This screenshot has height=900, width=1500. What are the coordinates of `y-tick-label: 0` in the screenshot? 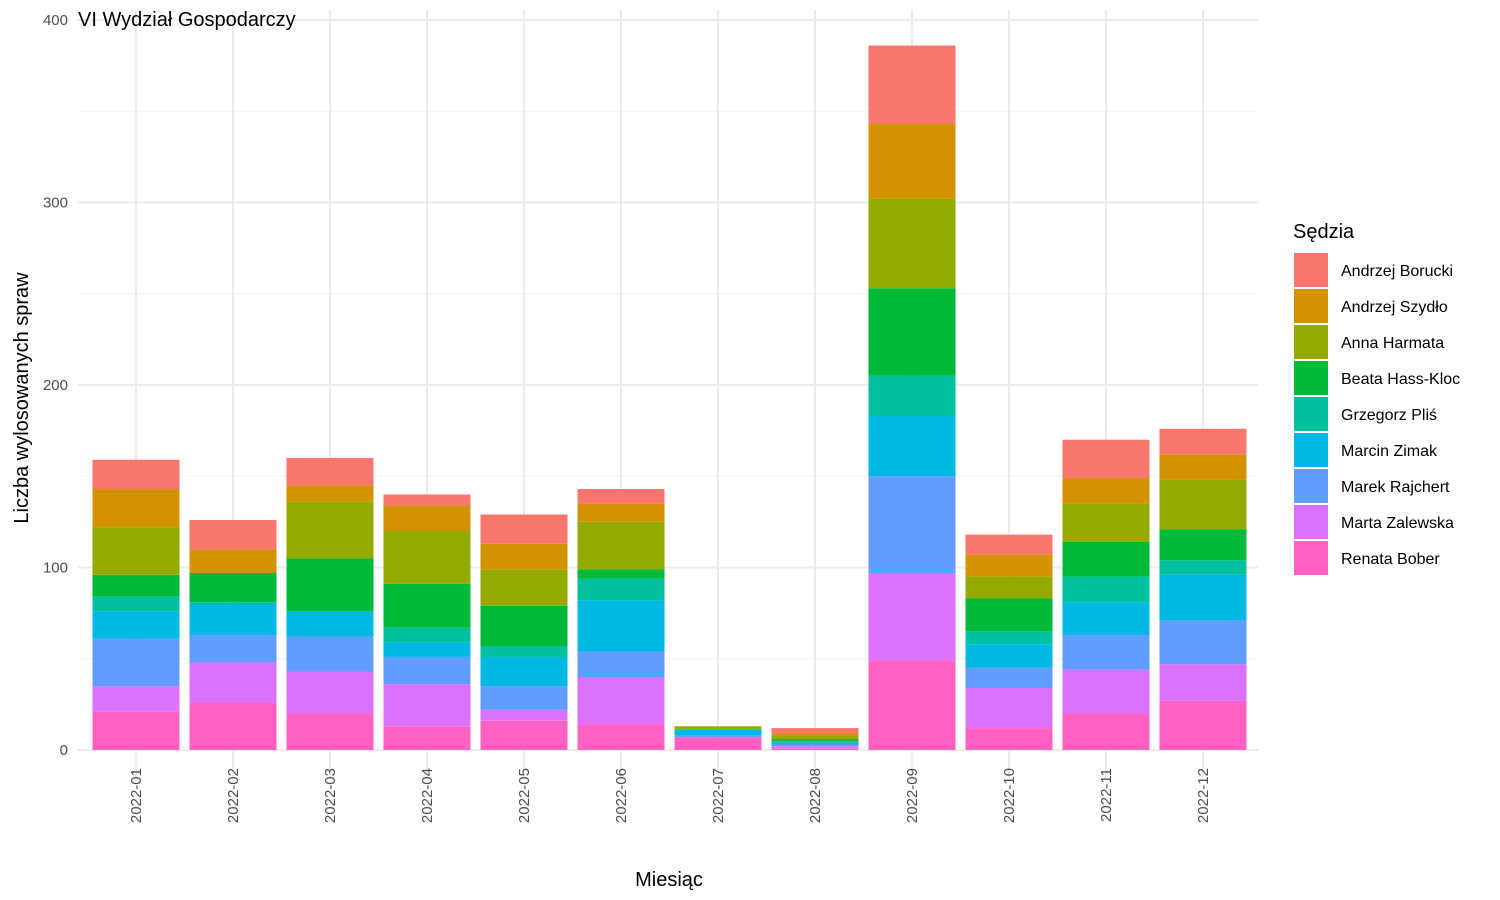 It's located at (64, 750).